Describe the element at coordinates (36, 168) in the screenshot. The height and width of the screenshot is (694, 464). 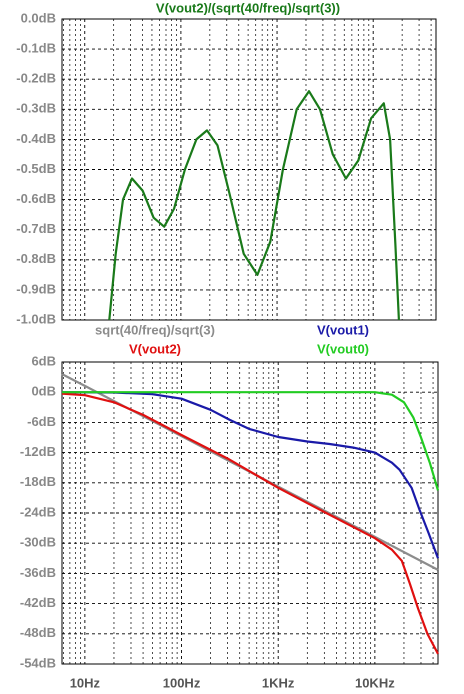
I see `y-tick-label: -0.5dB` at that location.